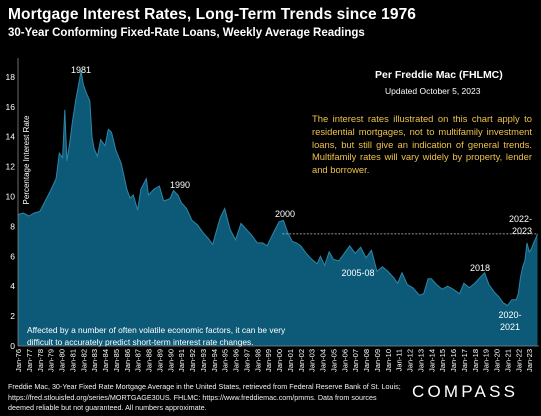 This screenshot has height=416, width=541. What do you see at coordinates (355, 360) in the screenshot?
I see `x-tick-label: Jan-07` at bounding box center [355, 360].